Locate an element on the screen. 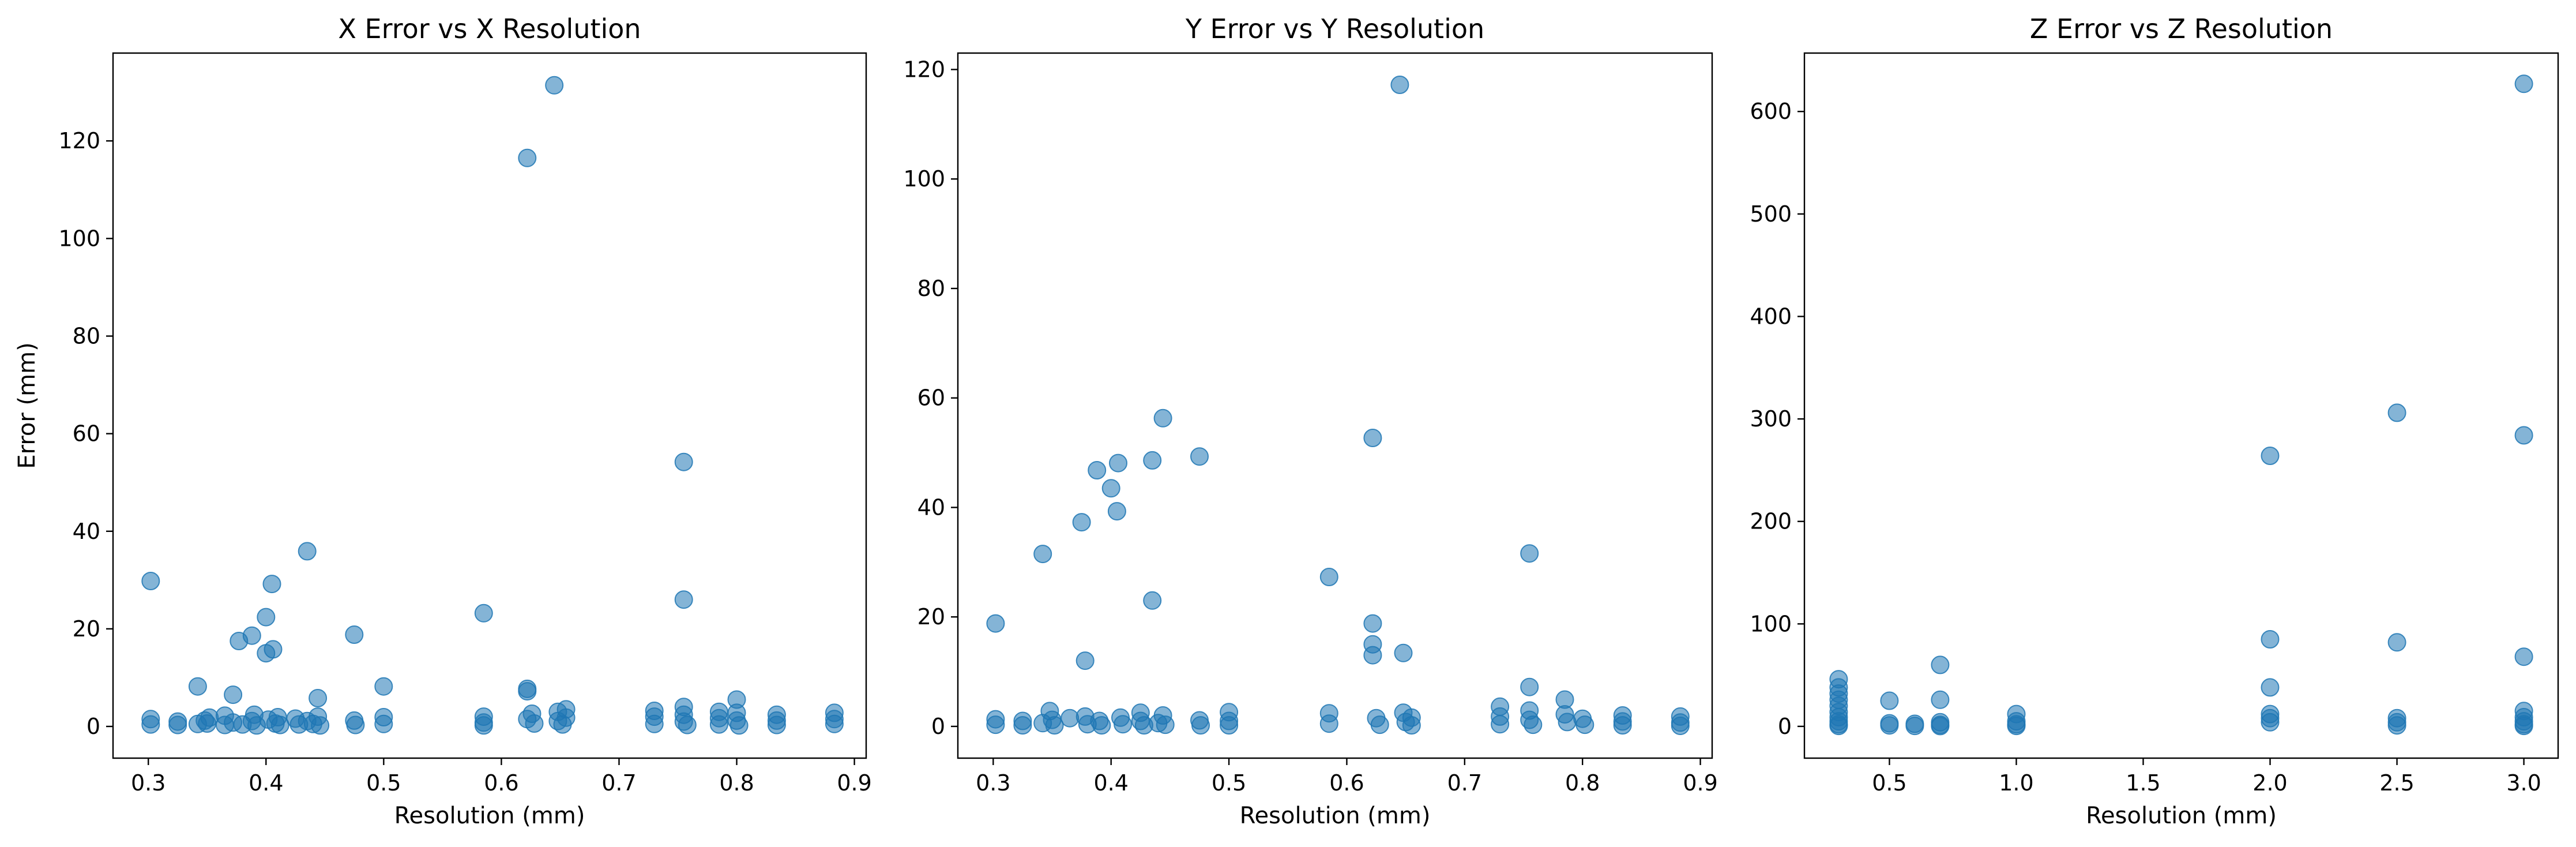 The image size is (2576, 847). y-tick-label: 20 is located at coordinates (86, 629).